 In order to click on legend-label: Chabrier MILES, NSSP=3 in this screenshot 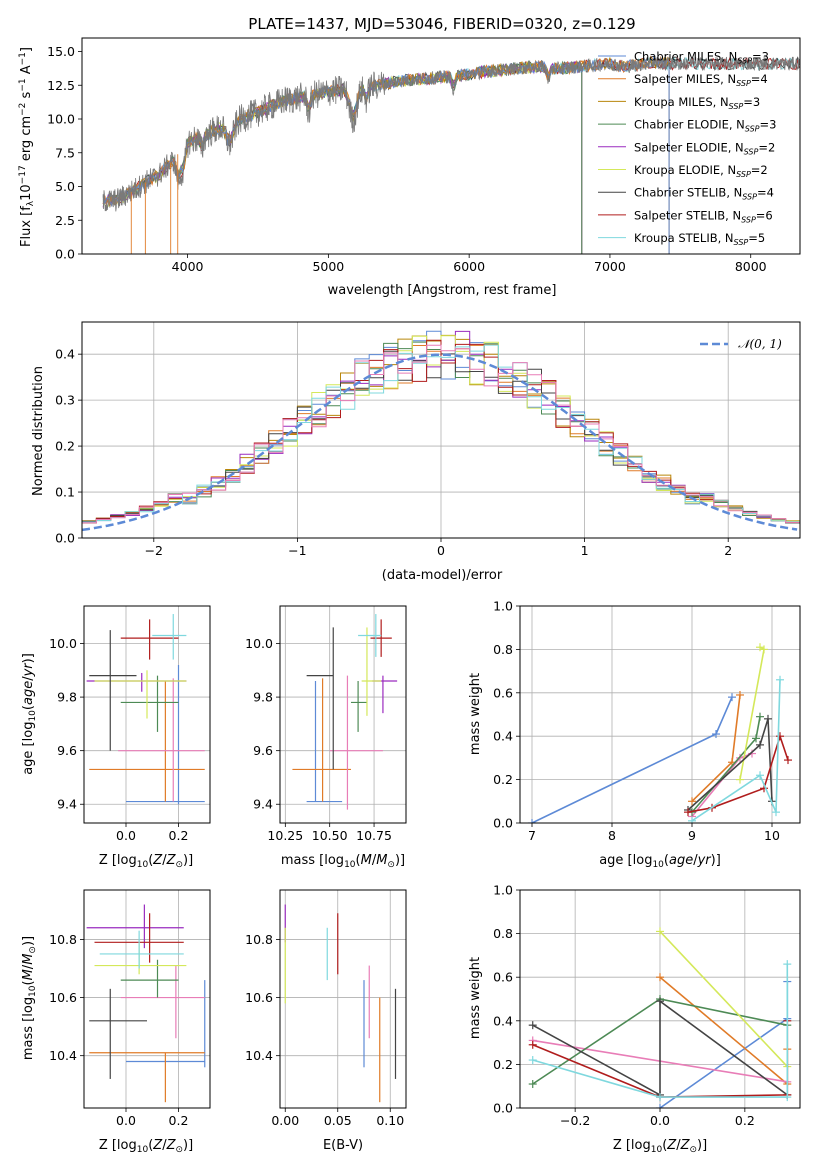, I will do `click(701, 58)`.